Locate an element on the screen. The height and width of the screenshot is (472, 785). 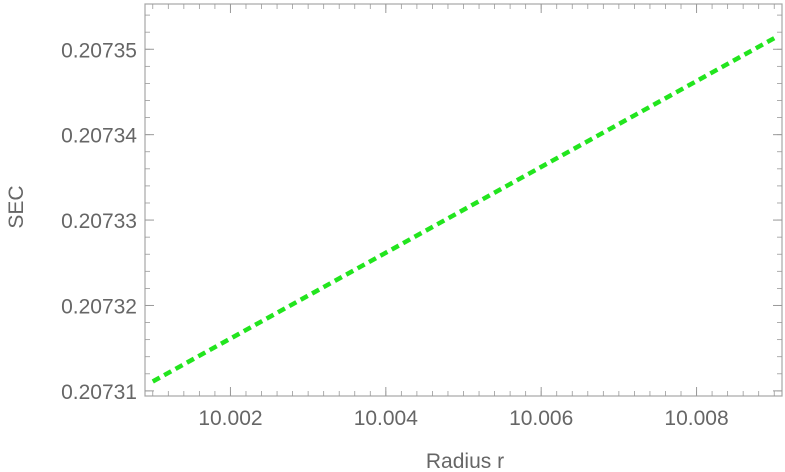
y-tick-label: 0.20731 is located at coordinates (99, 392).